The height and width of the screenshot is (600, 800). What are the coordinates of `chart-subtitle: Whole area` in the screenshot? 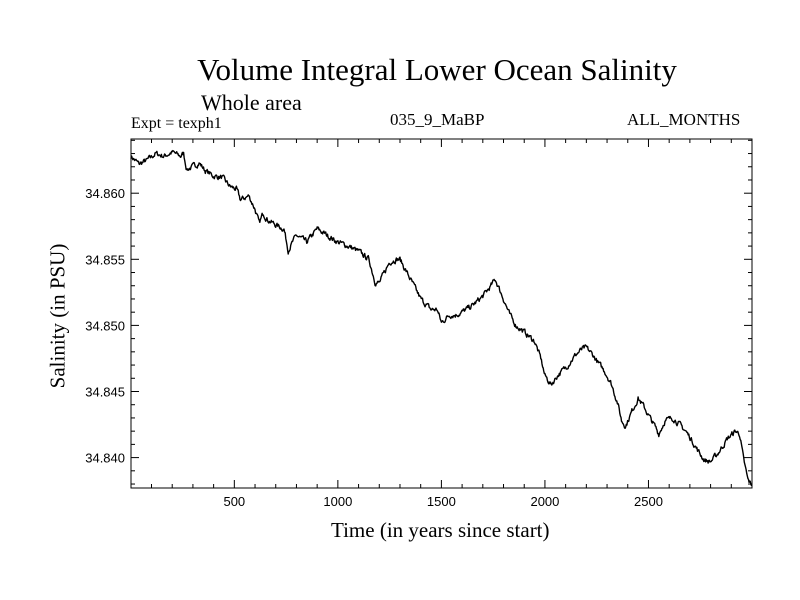 It's located at (251, 102).